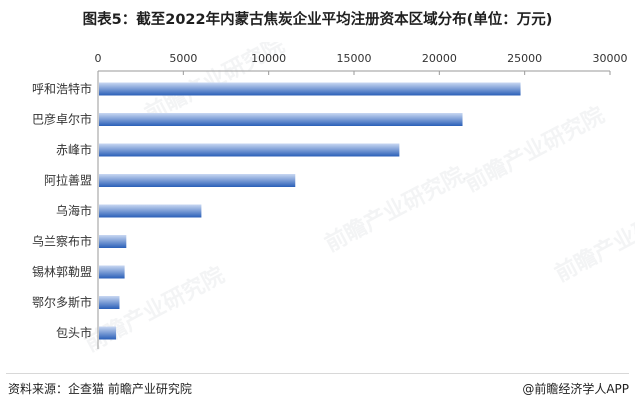  Describe the element at coordinates (100, 389) in the screenshot. I see `source-note: 资料来源：企查猫 前瞻产业研究院` at that location.